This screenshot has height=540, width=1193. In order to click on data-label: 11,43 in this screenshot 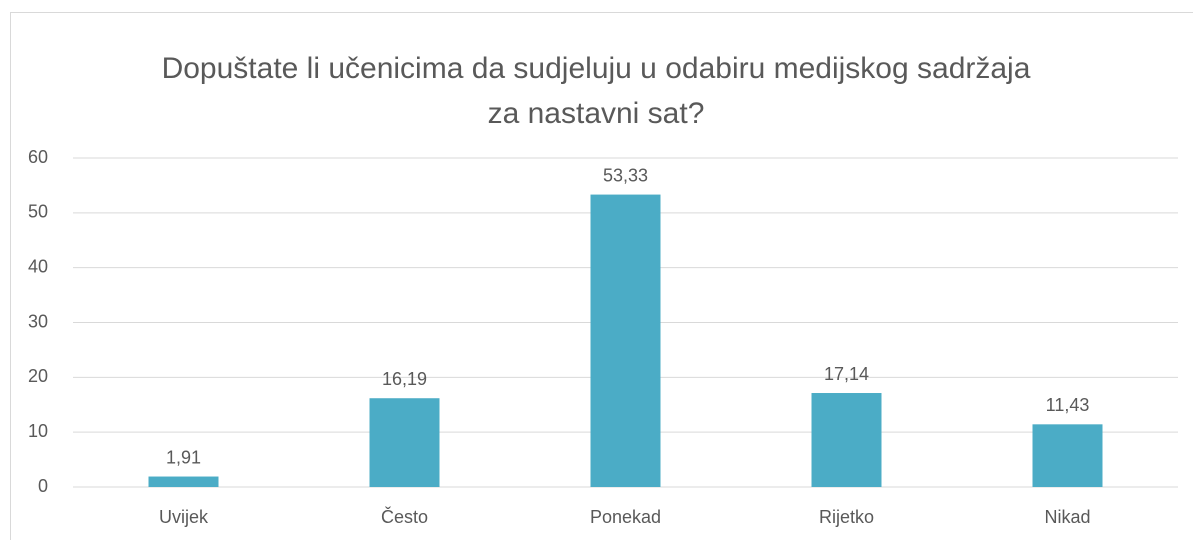, I will do `click(1068, 405)`.